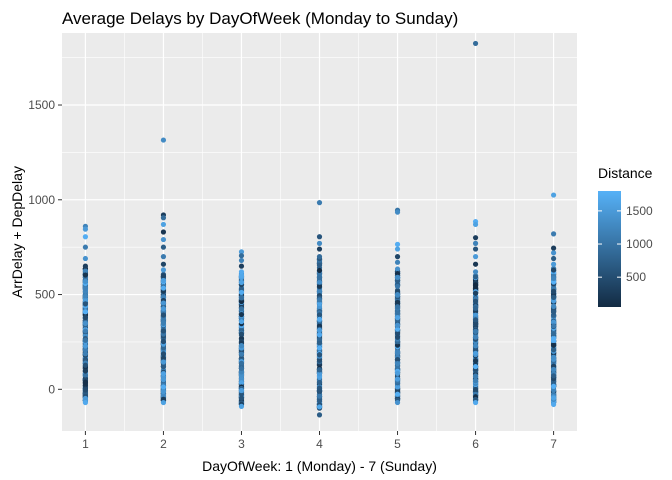 This screenshot has width=672, height=480. Describe the element at coordinates (41, 105) in the screenshot. I see `y-tick-label: 1500` at that location.